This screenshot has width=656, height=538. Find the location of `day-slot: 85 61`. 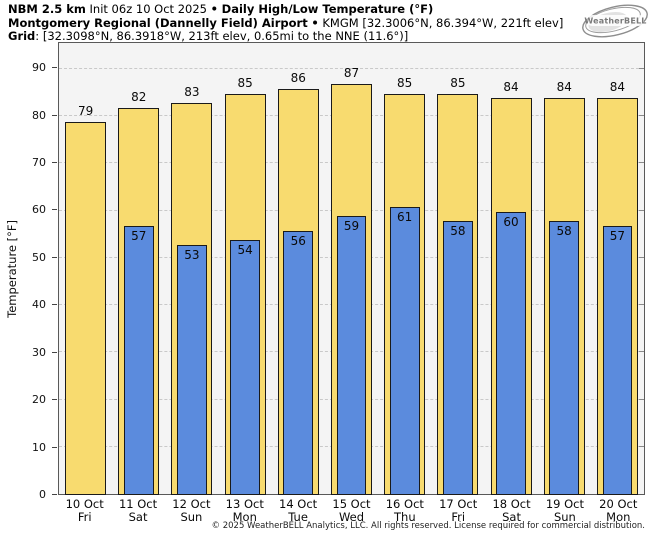

day-slot: 85 61 is located at coordinates (404, 269).